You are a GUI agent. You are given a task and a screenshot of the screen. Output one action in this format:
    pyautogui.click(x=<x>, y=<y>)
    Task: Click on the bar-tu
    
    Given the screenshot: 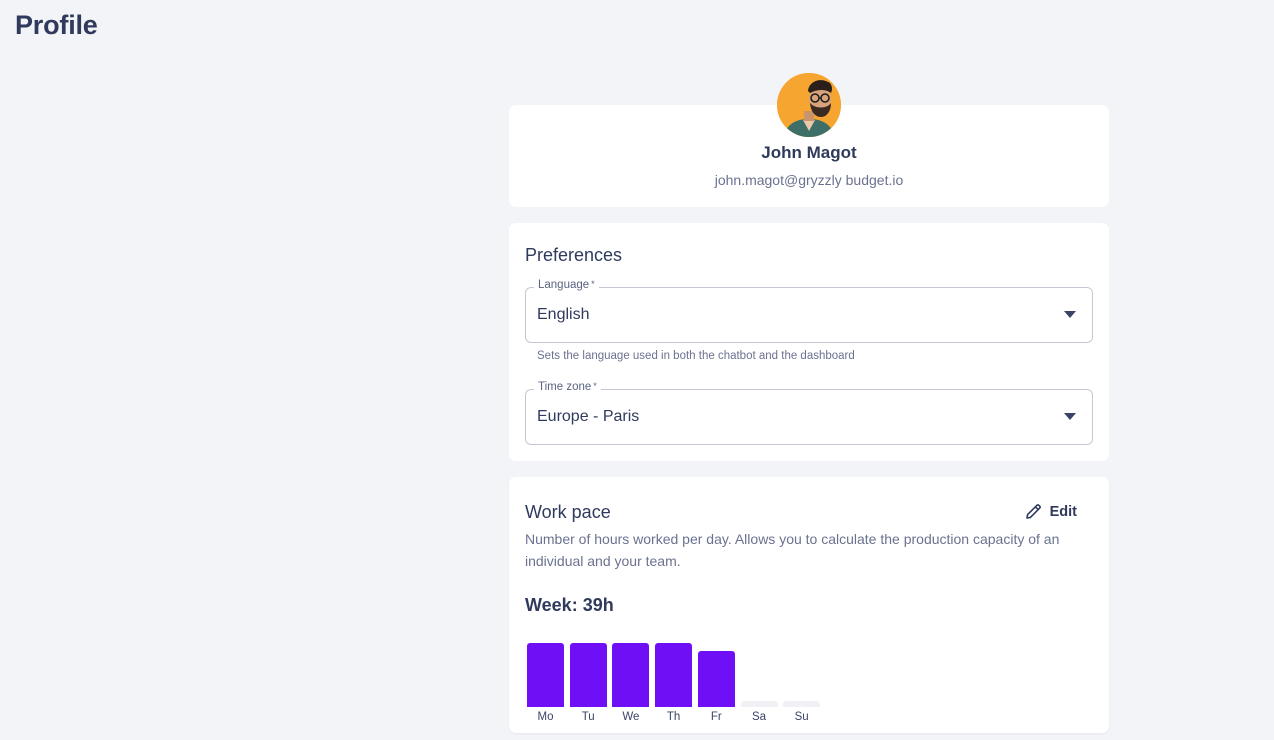 What is the action you would take?
    pyautogui.click(x=588, y=675)
    